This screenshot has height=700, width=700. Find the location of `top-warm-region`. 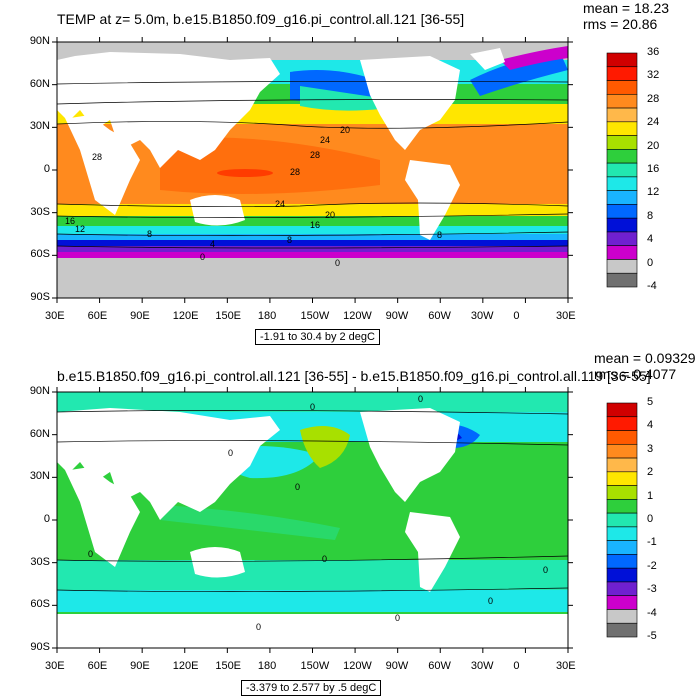

top-warm-region is located at coordinates (270, 165).